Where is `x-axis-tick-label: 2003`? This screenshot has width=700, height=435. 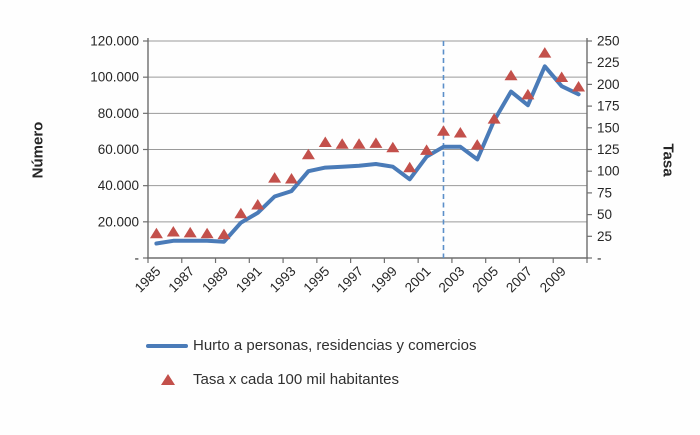 x-axis-tick-label: 2003 is located at coordinates (452, 280).